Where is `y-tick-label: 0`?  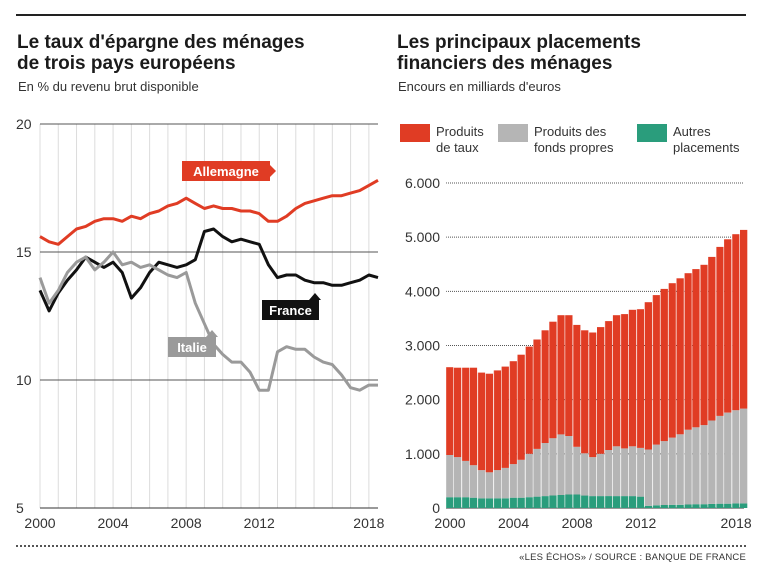 y-tick-label: 0 is located at coordinates (436, 508).